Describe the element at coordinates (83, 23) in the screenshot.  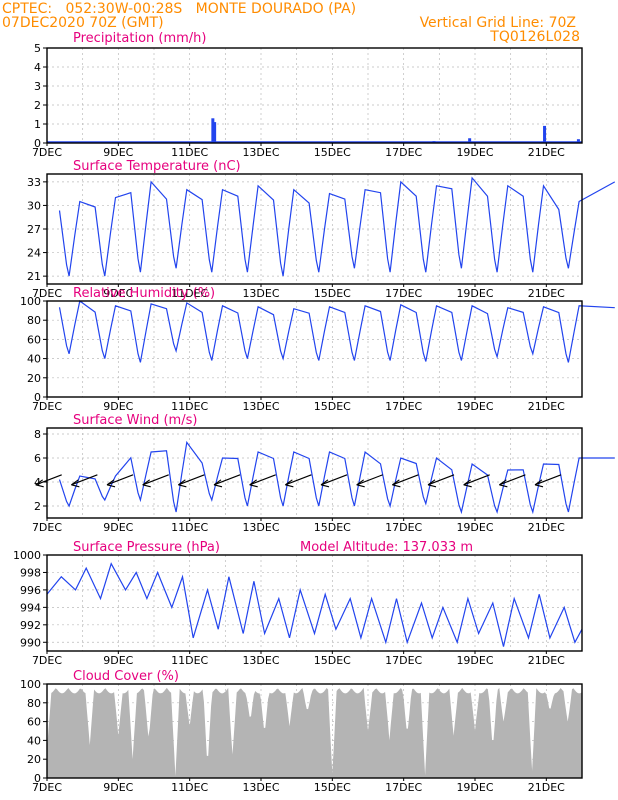
I see `header-date: 07DEC2020 70Z (GMT)` at that location.